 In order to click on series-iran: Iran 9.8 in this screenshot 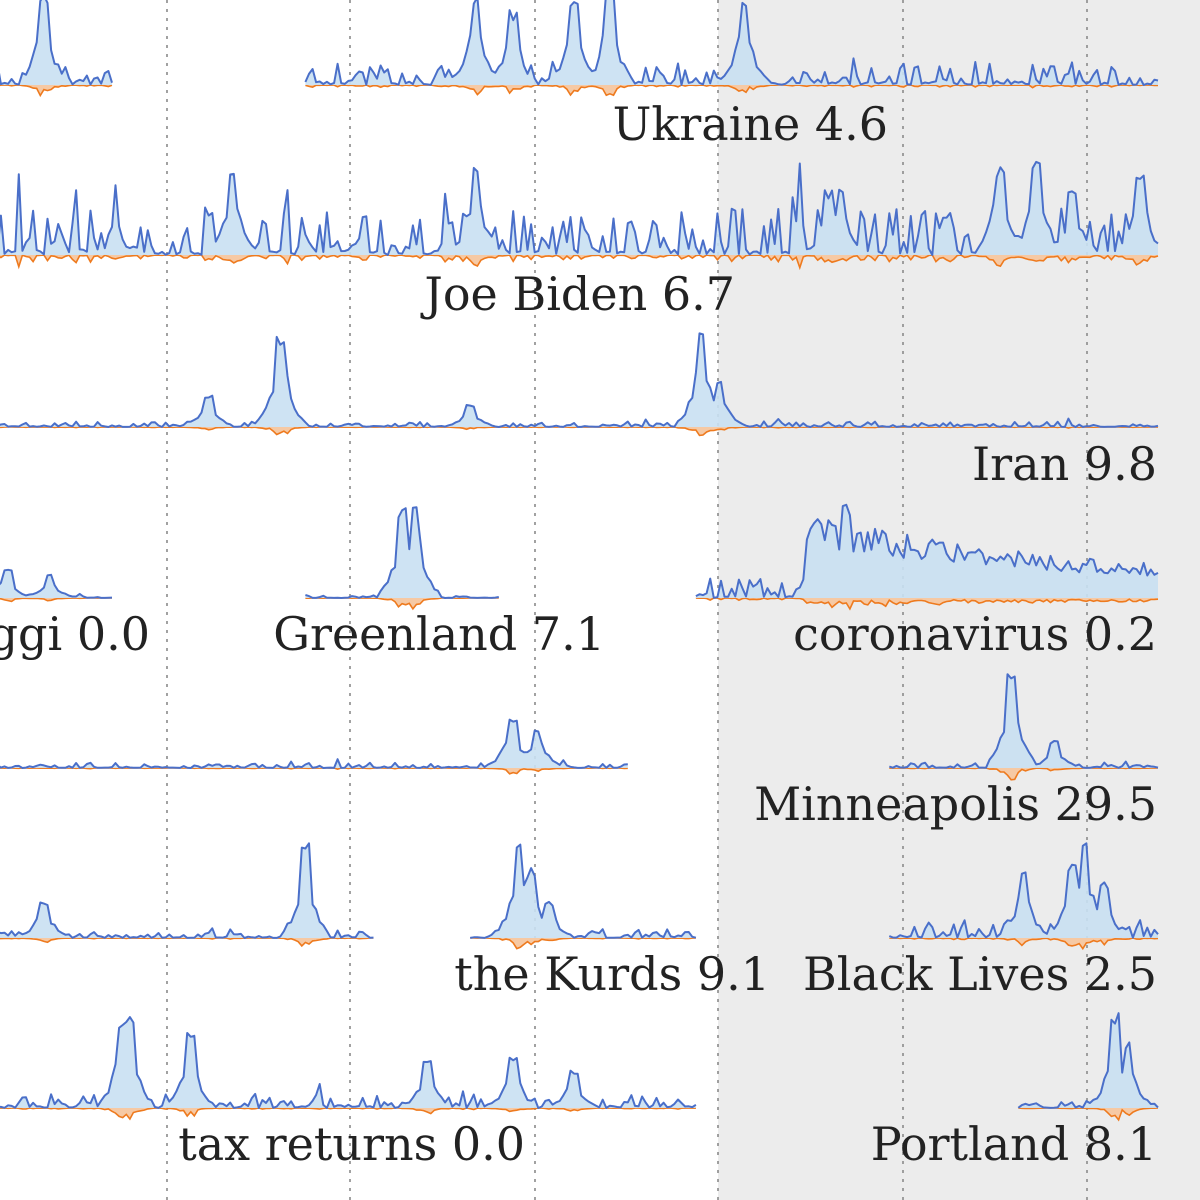, I will do `click(579, 411)`.